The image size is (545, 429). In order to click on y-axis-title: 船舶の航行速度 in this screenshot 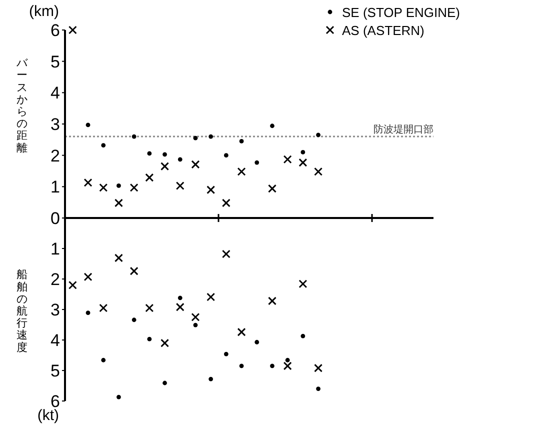, I will do `click(22, 311)`.